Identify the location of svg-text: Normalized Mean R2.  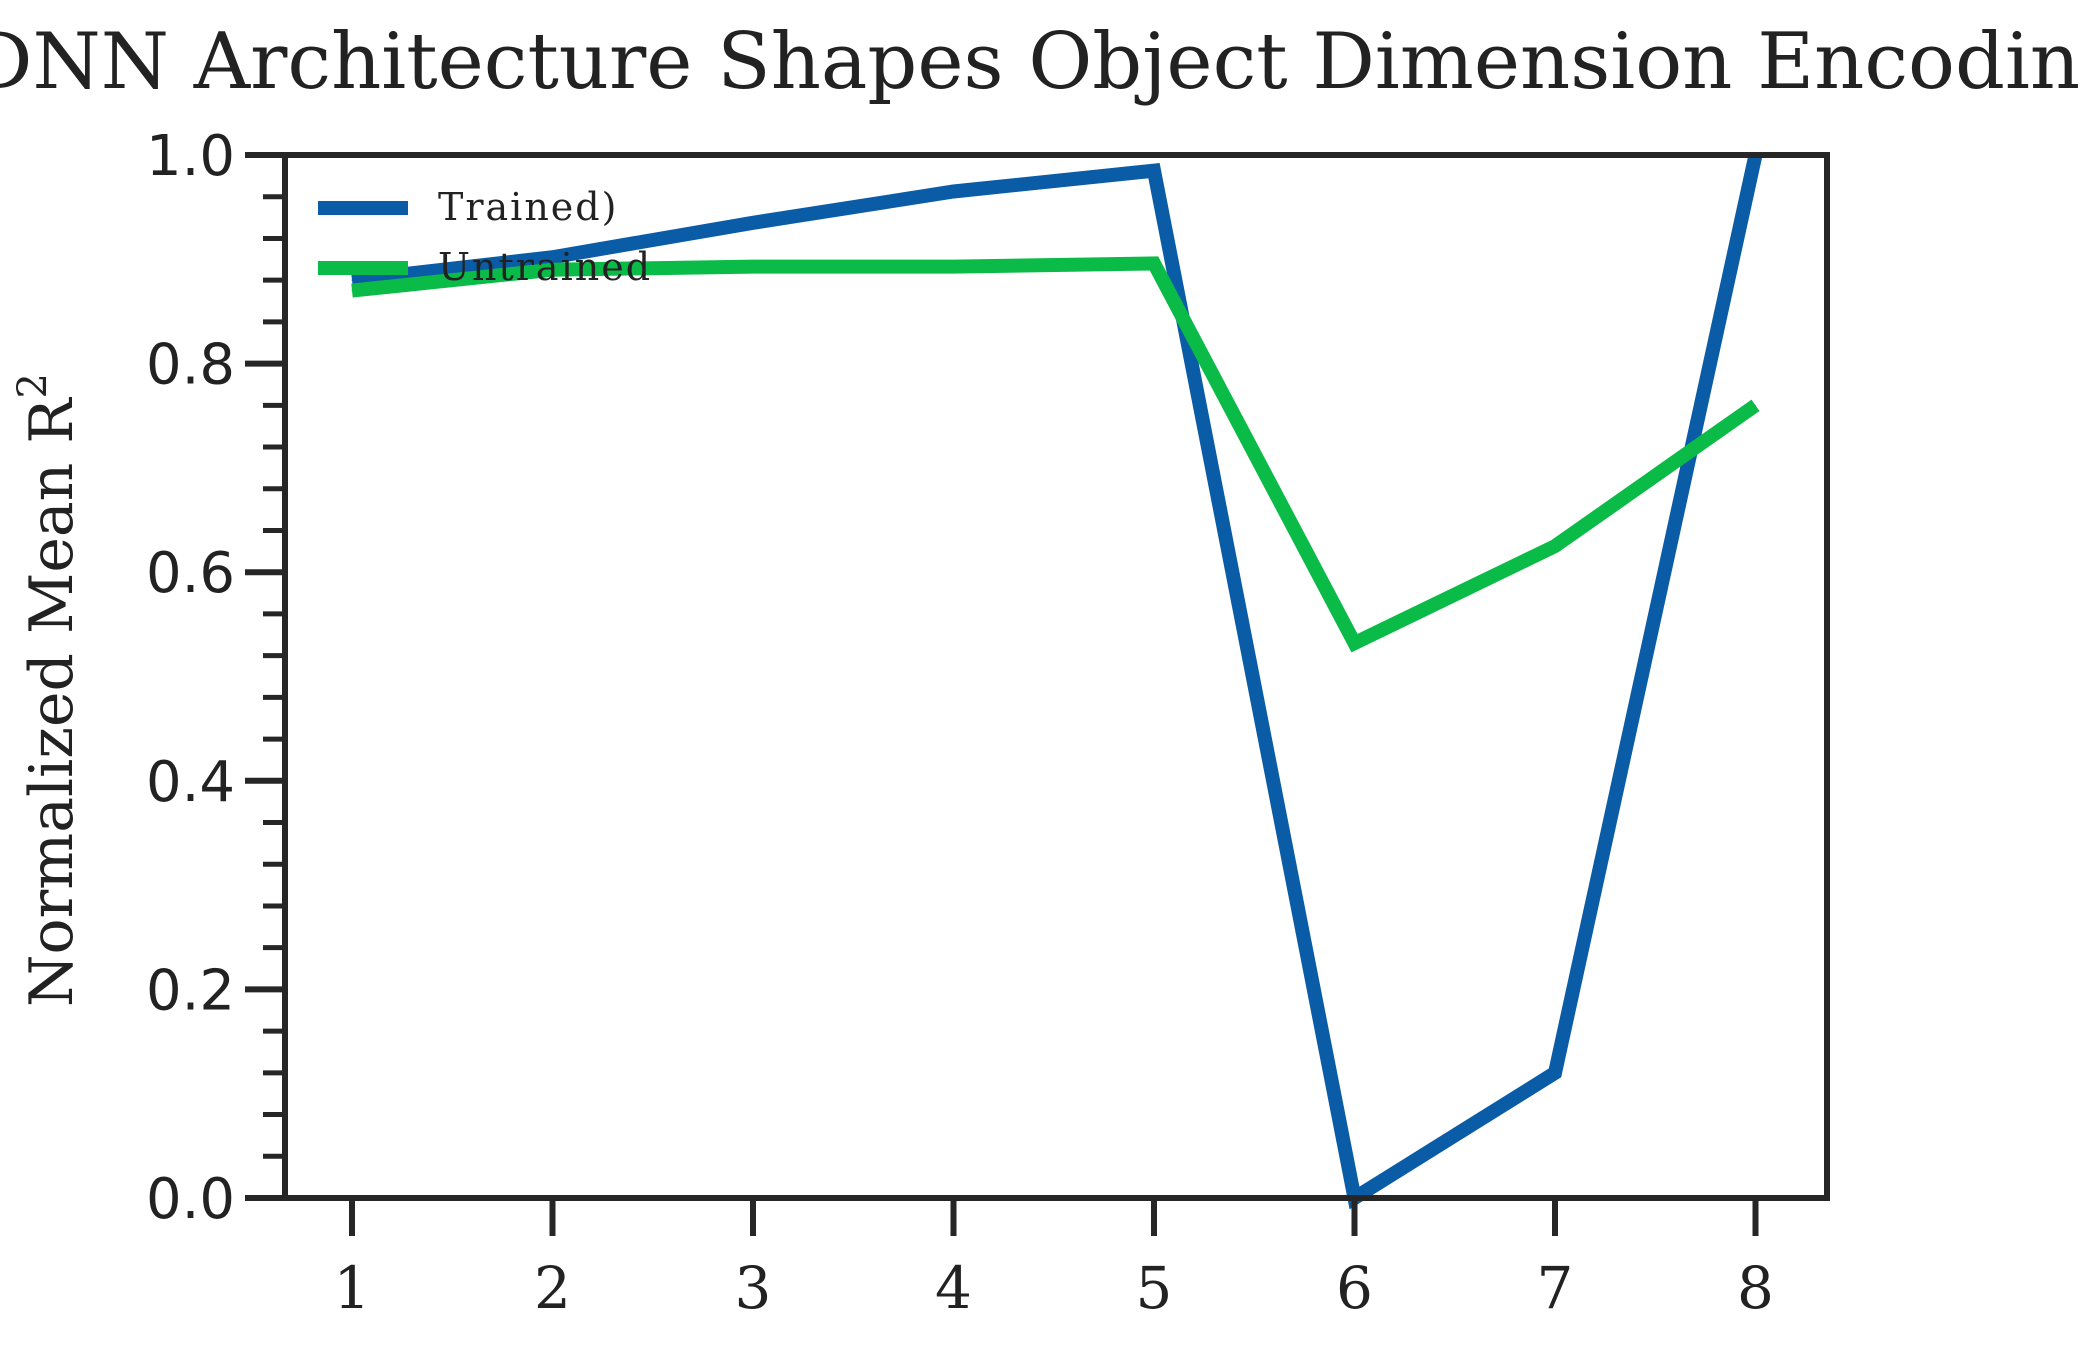
(48, 690).